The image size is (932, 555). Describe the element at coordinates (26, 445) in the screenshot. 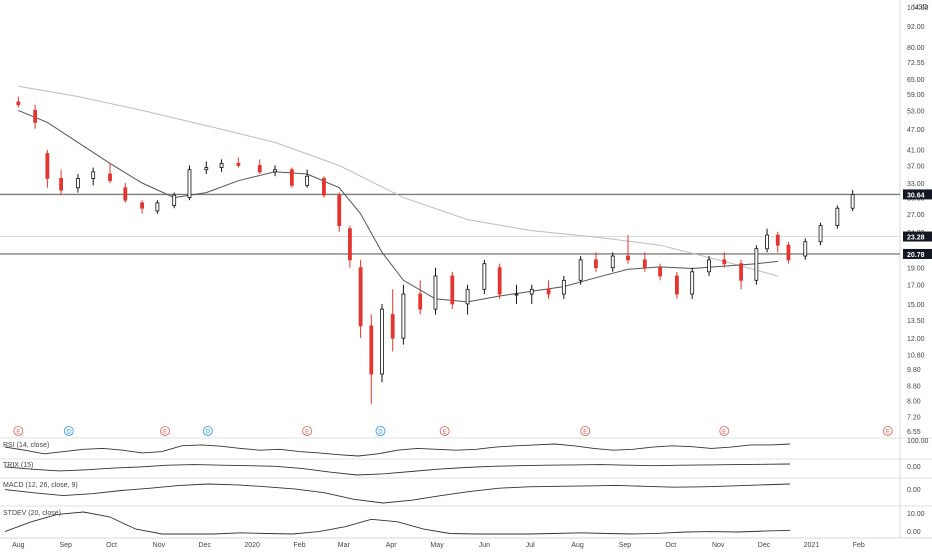

I see `indicator-title: RSI (14, close)` at that location.